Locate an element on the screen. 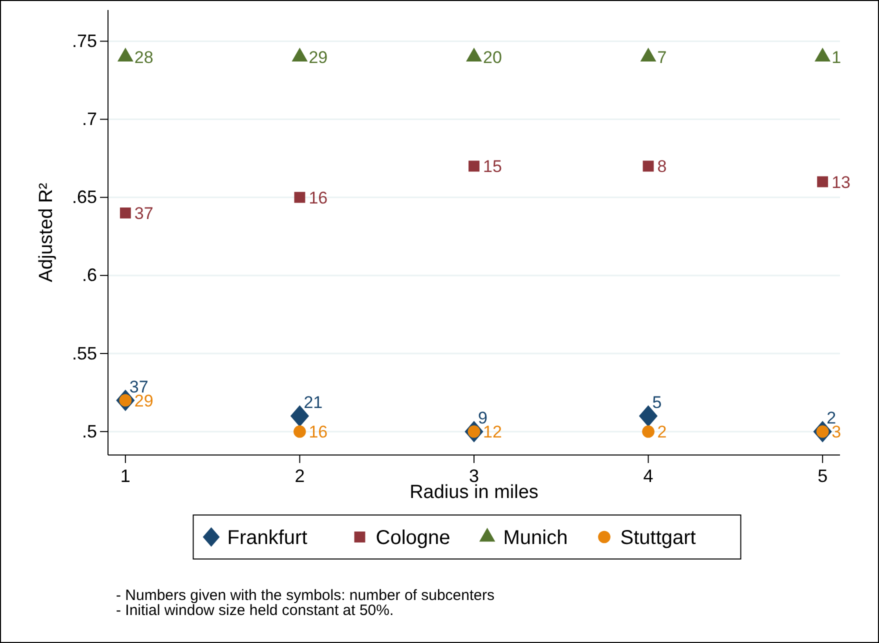 This screenshot has width=879, height=643. x-axis-title: Radius in miles is located at coordinates (474, 492).